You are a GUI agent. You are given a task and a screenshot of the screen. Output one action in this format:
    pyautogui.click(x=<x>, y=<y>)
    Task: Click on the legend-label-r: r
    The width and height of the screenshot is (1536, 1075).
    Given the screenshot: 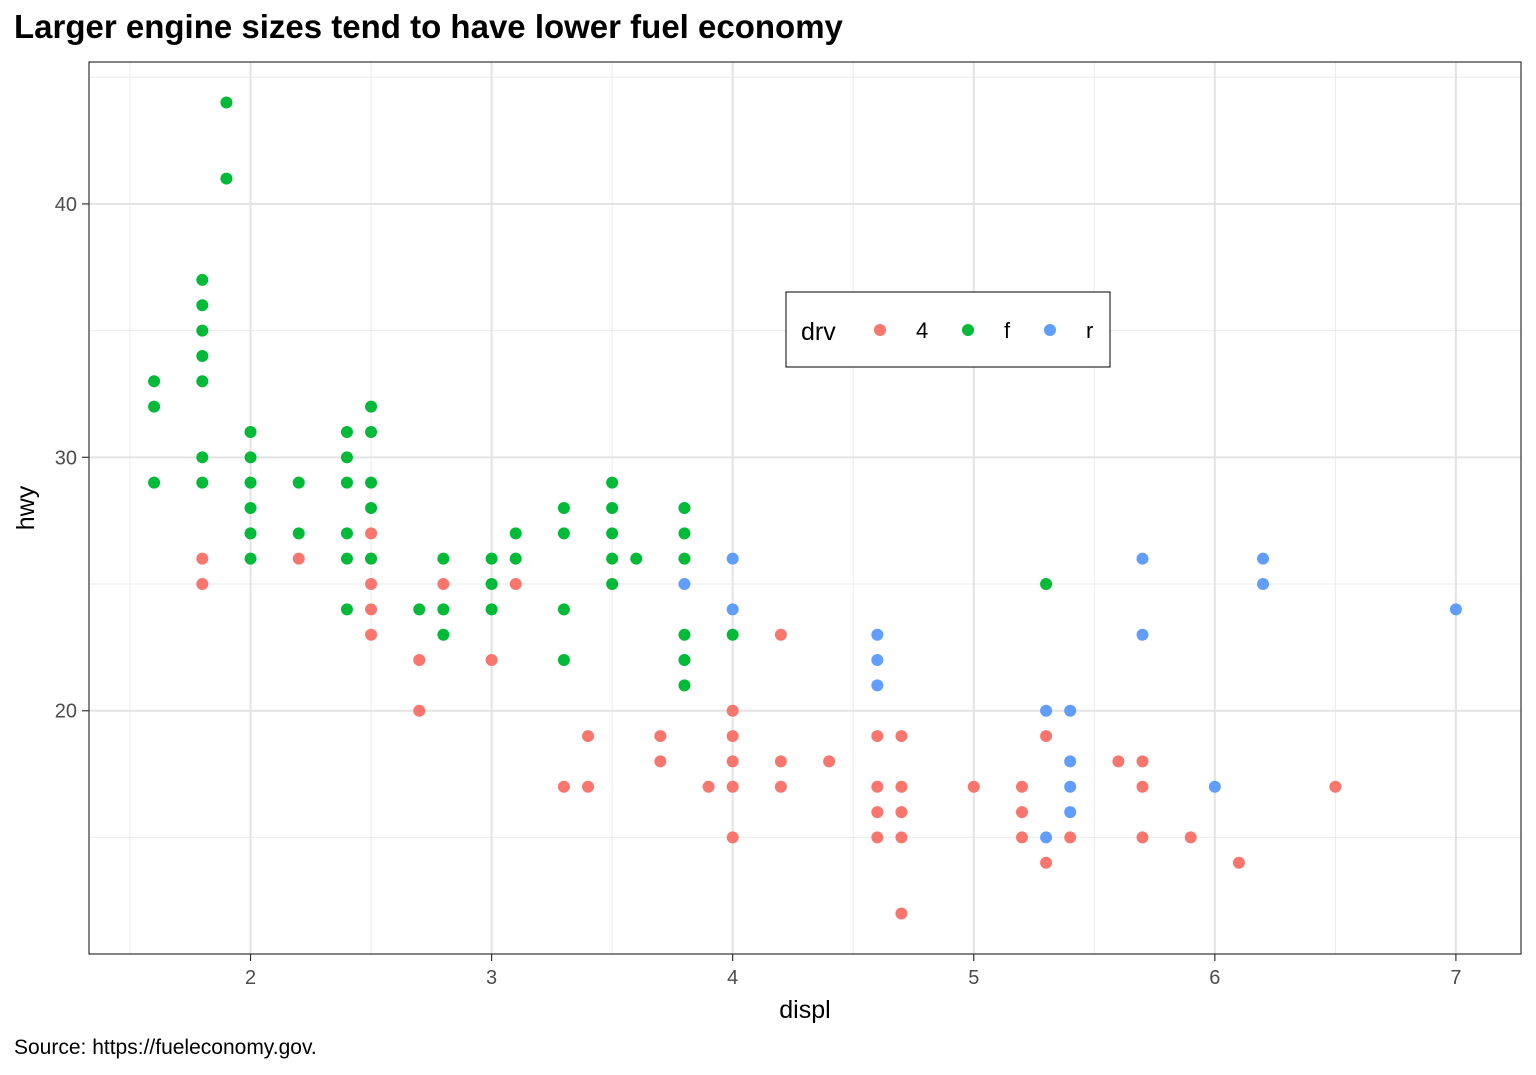 What is the action you would take?
    pyautogui.click(x=1089, y=330)
    